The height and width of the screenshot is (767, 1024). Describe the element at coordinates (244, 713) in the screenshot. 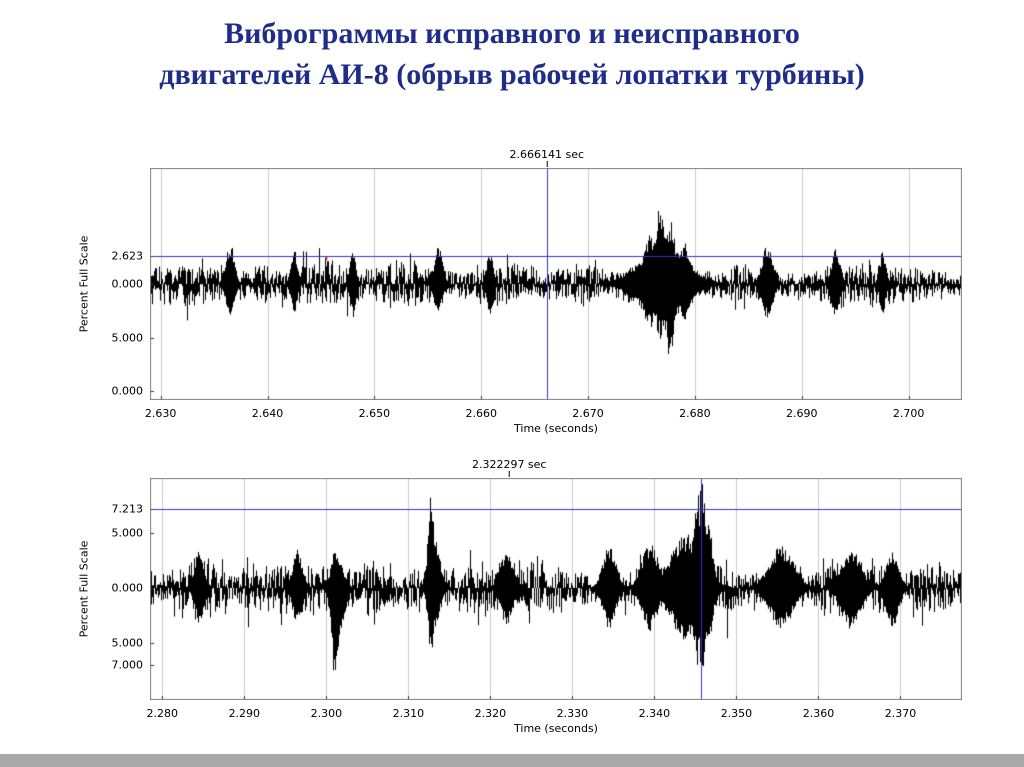

I see `x-tick-label: 2.290` at that location.